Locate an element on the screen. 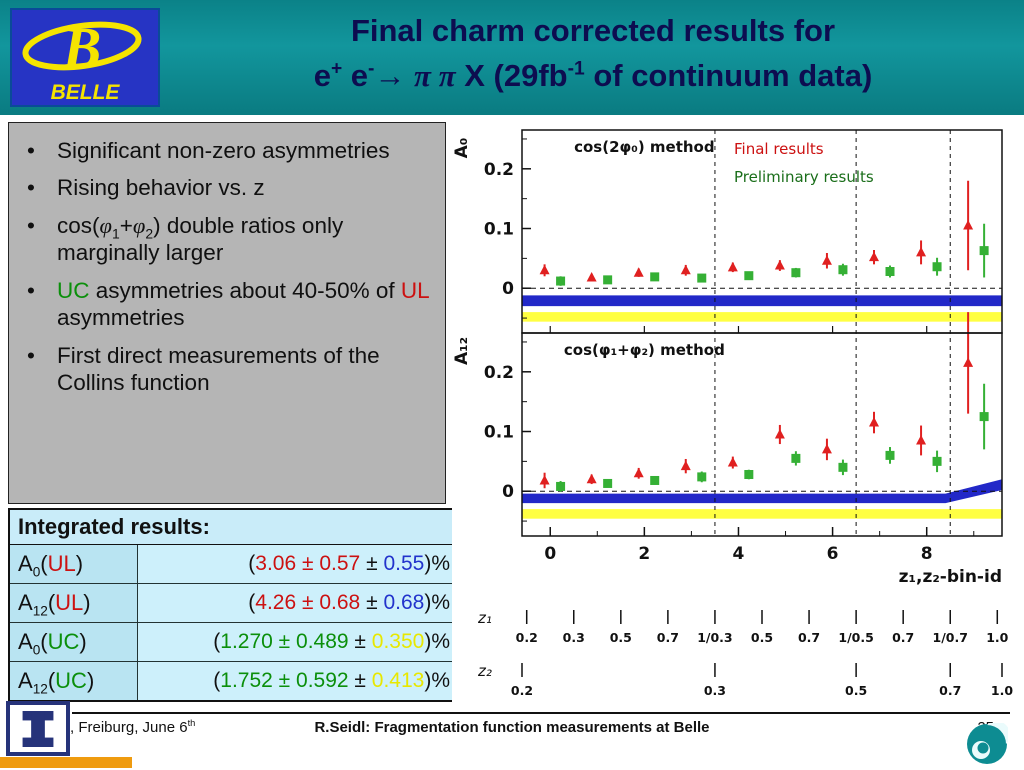 The width and height of the screenshot is (1024, 770). footer-venue-date: , Freiburg, June 6th is located at coordinates (133, 727).